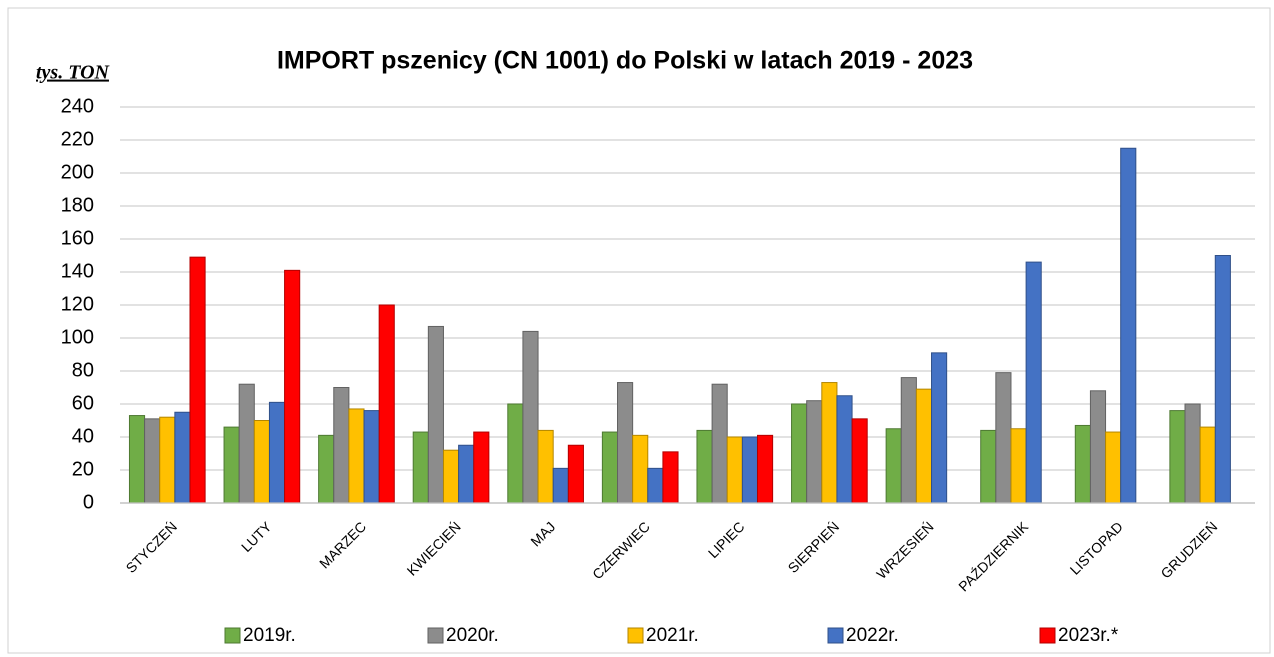 The height and width of the screenshot is (657, 1274). Describe the element at coordinates (77, 238) in the screenshot. I see `y-tick-label: 160` at that location.